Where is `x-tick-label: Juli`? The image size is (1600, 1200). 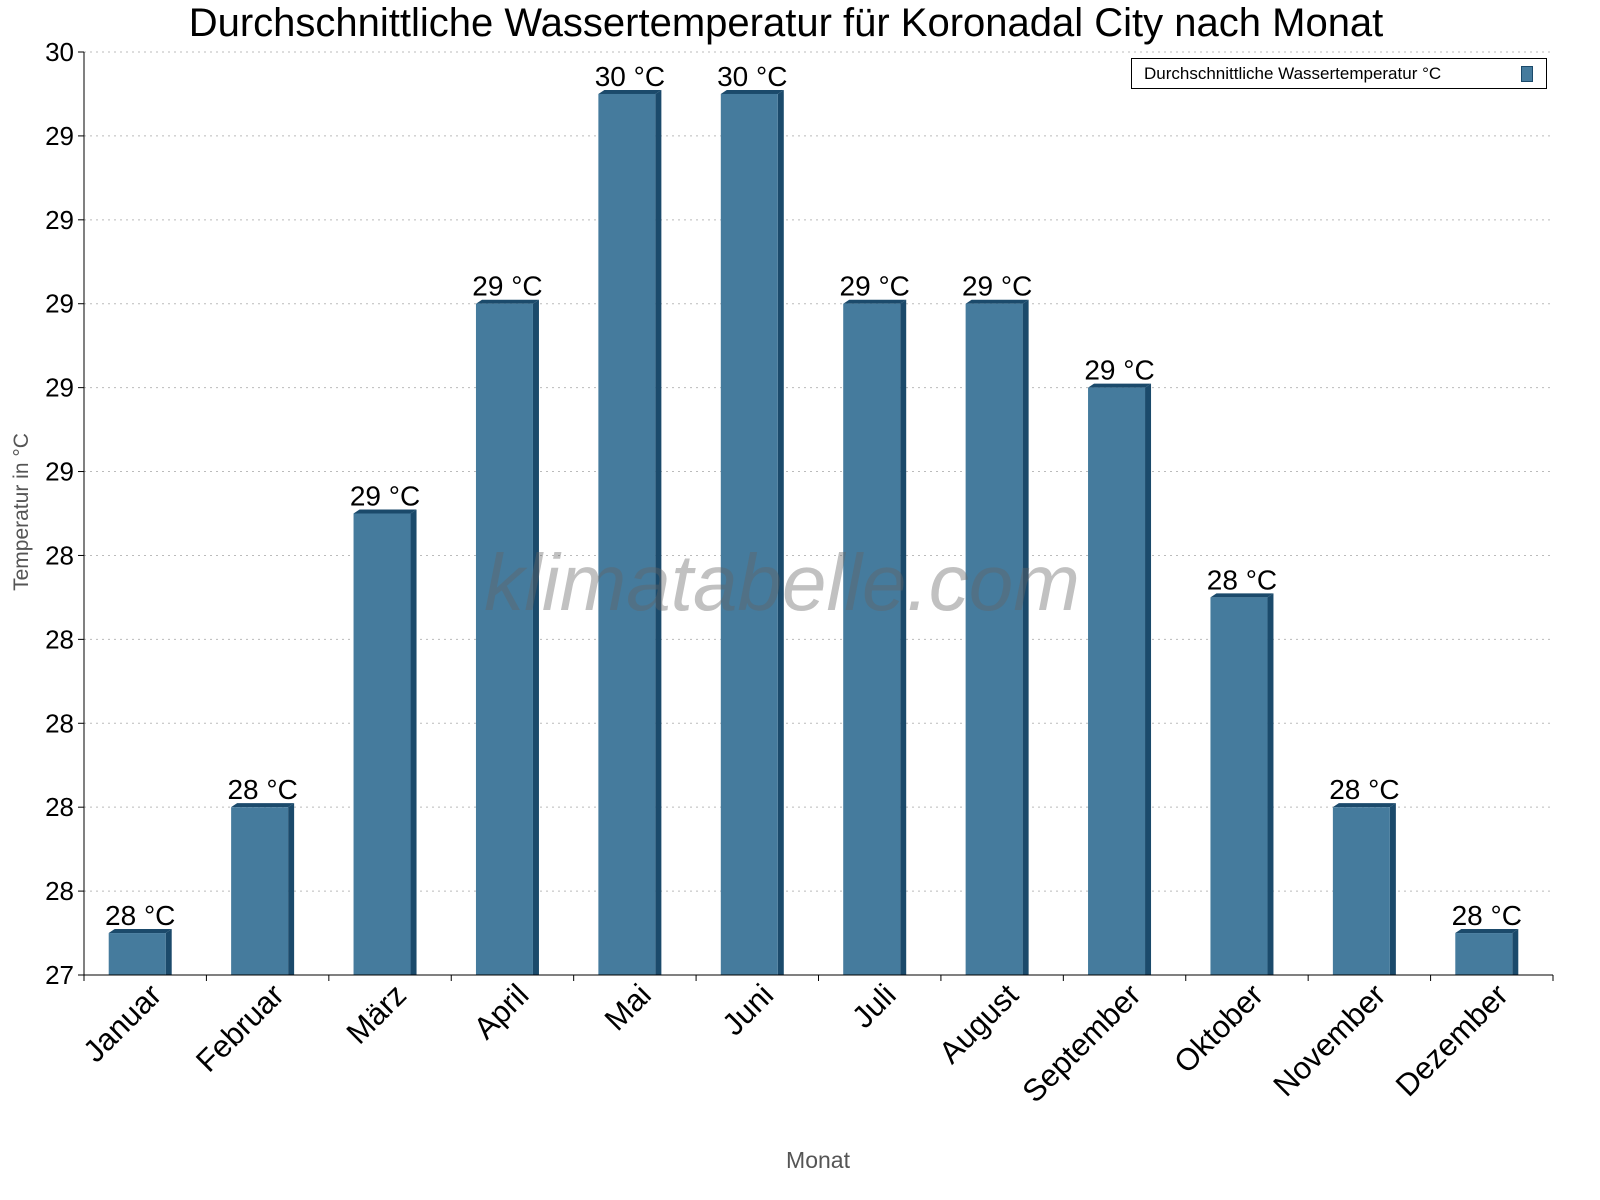 x-tick-label: Juli is located at coordinates (874, 1006).